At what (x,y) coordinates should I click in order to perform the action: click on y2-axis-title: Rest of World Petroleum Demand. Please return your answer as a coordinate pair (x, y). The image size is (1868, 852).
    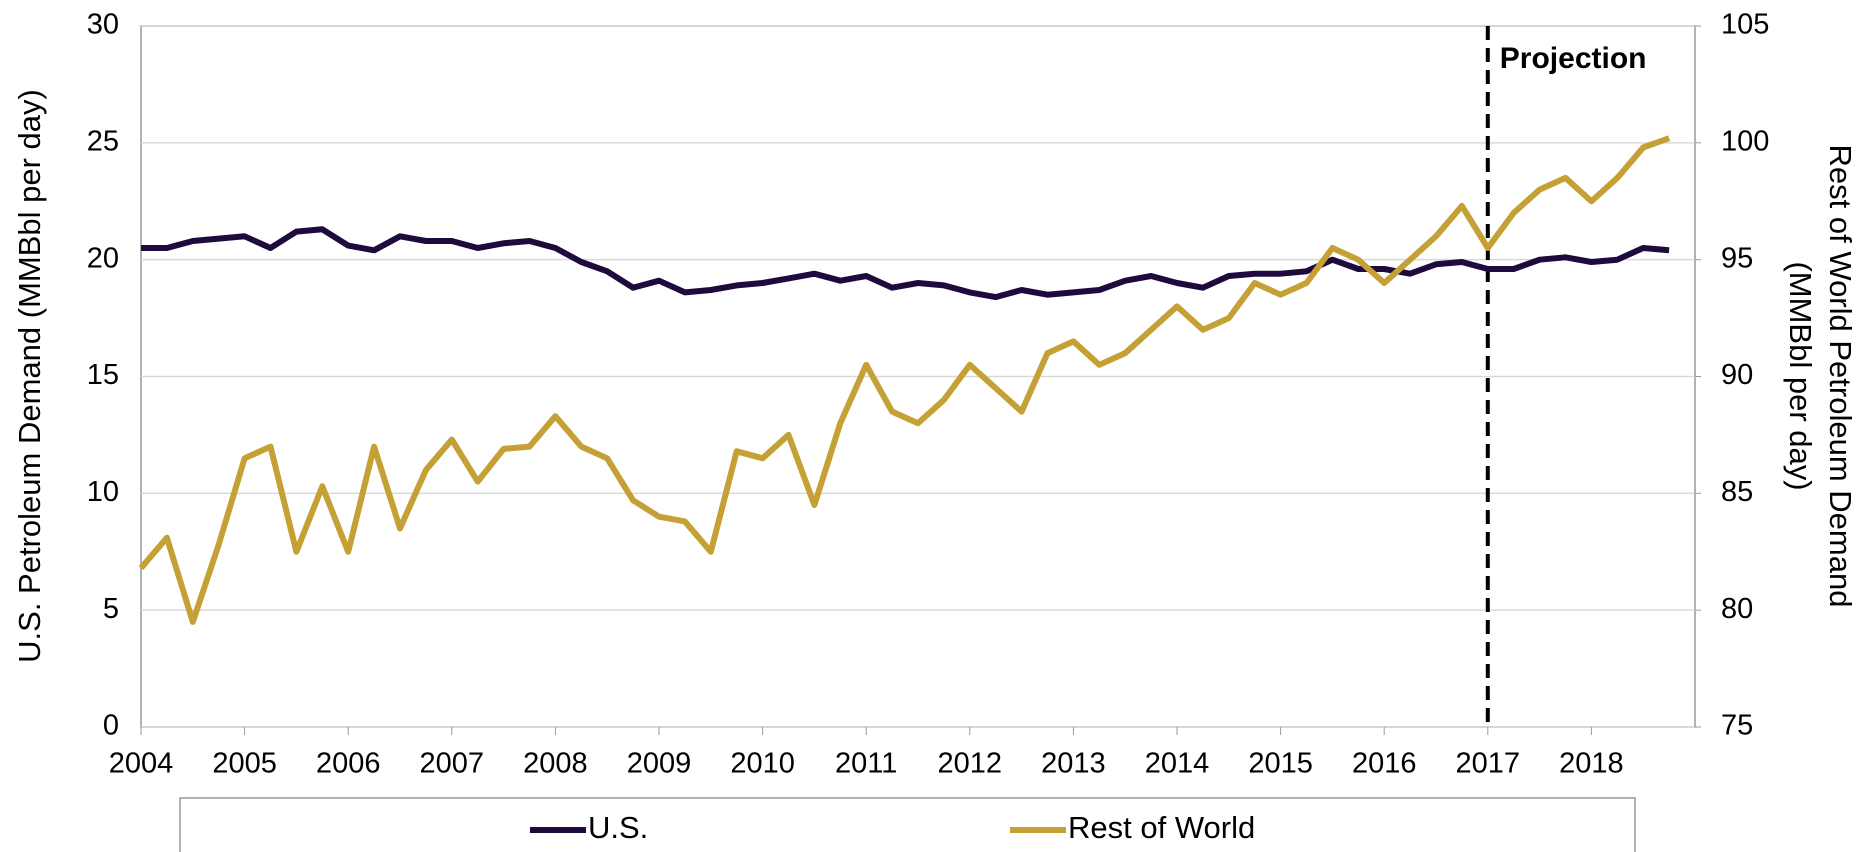
    Looking at the image, I should click on (1840, 376).